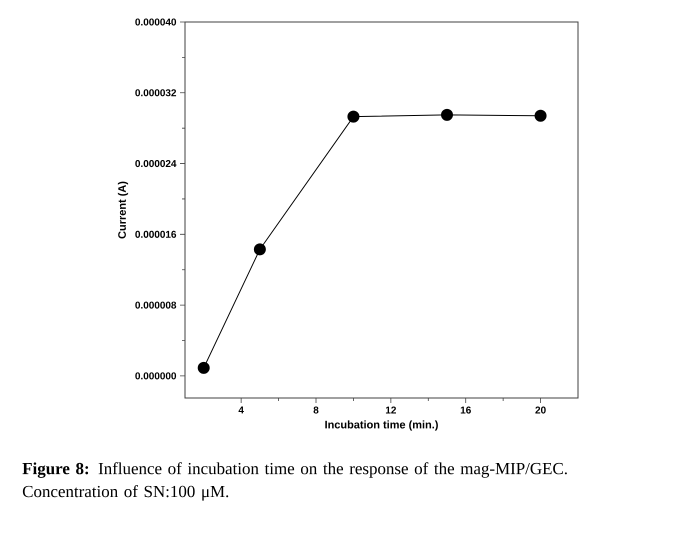  Describe the element at coordinates (155, 305) in the screenshot. I see `y-tick-label: 0.000008` at that location.